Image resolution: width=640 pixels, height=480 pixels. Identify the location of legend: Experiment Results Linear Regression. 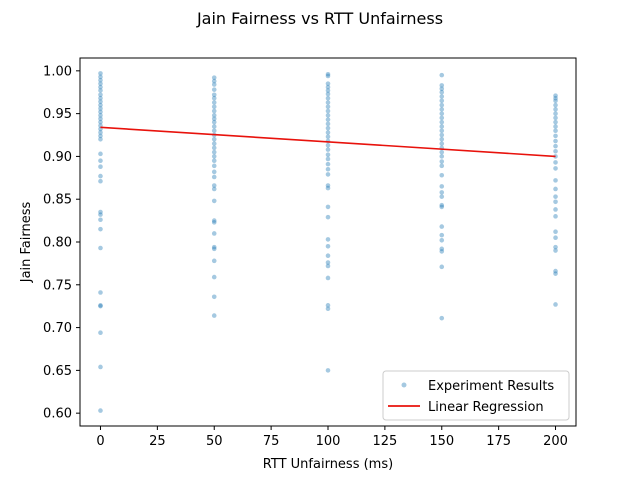
(476, 395).